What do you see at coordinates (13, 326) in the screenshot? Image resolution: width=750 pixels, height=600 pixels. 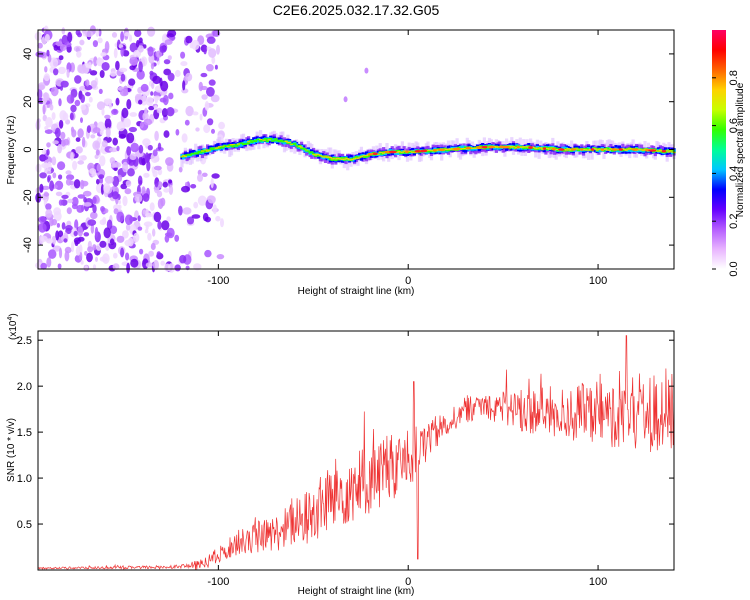 I see `svg-text: (x104)` at bounding box center [13, 326].